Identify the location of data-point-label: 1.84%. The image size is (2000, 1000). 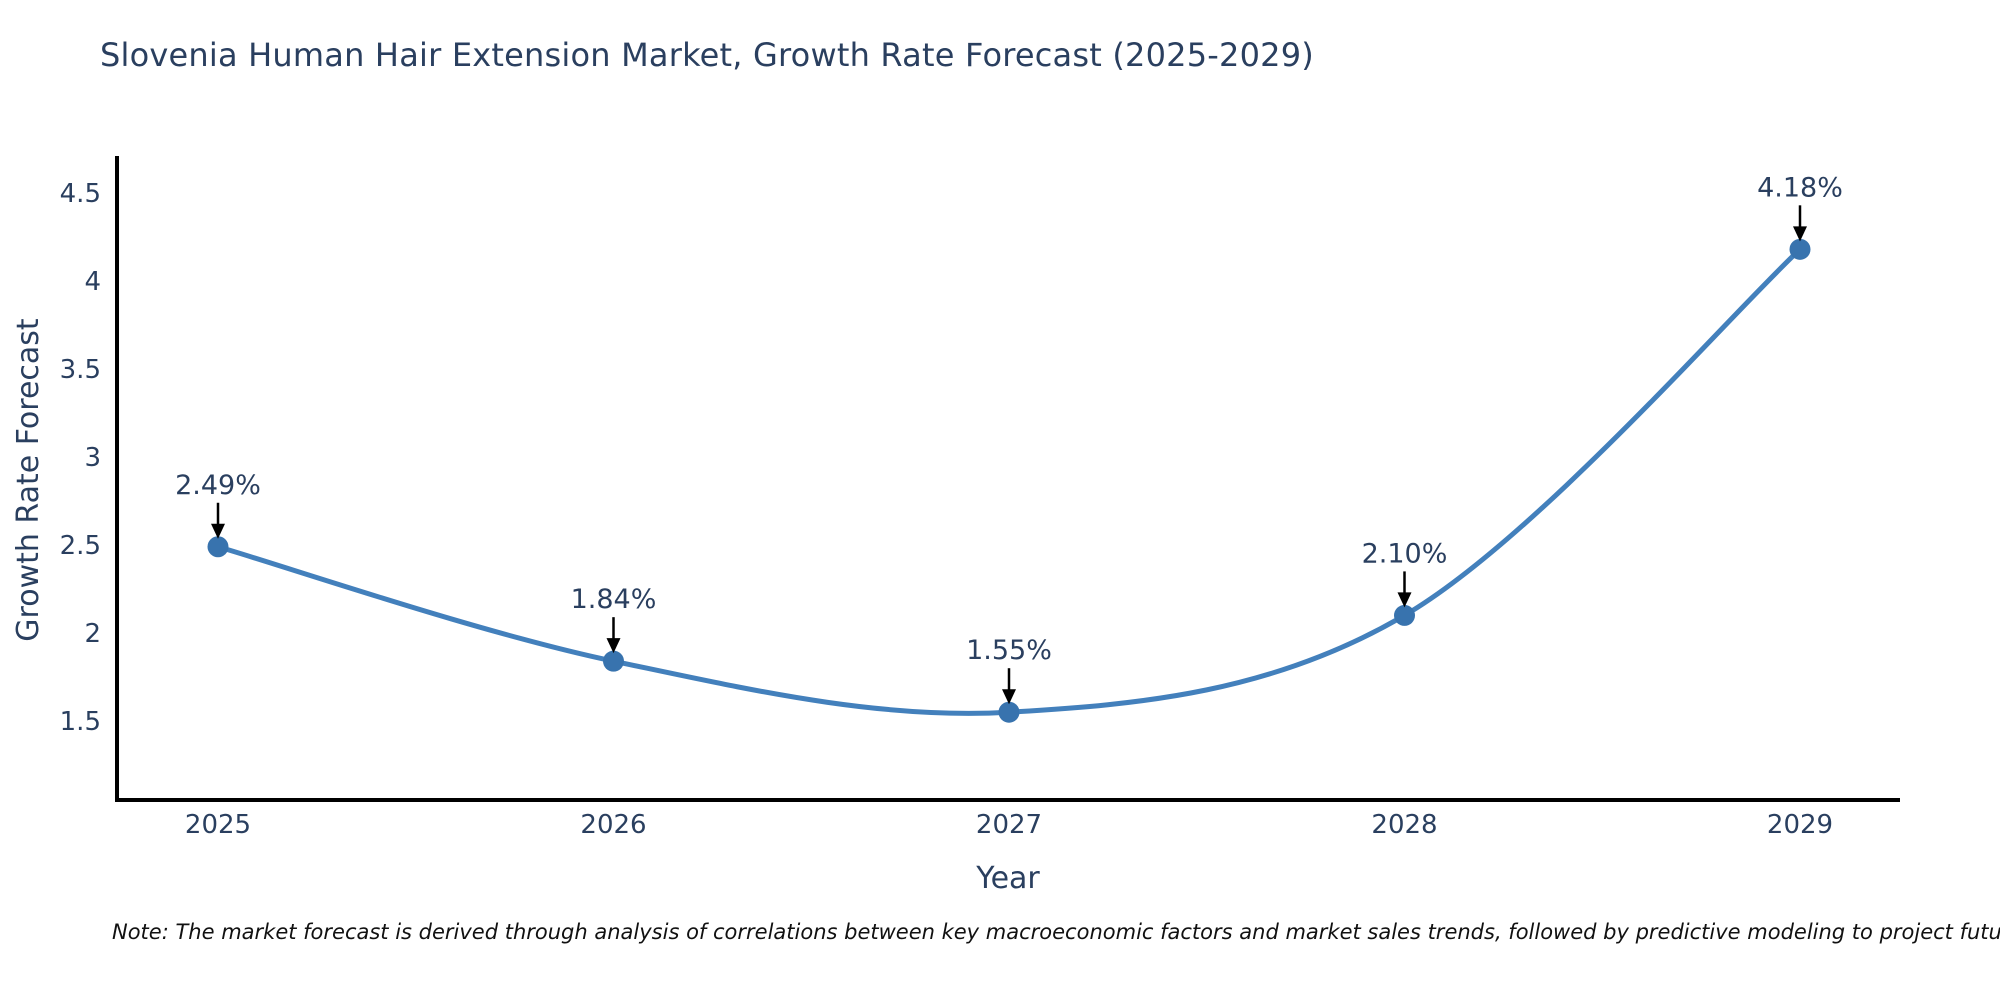
(614, 599).